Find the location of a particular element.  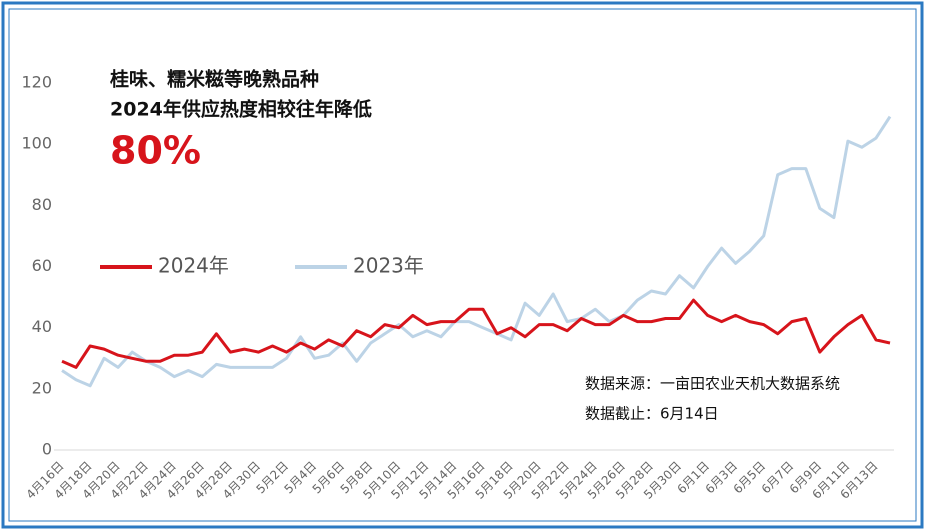

y-tick-label: 40 is located at coordinates (42, 326).